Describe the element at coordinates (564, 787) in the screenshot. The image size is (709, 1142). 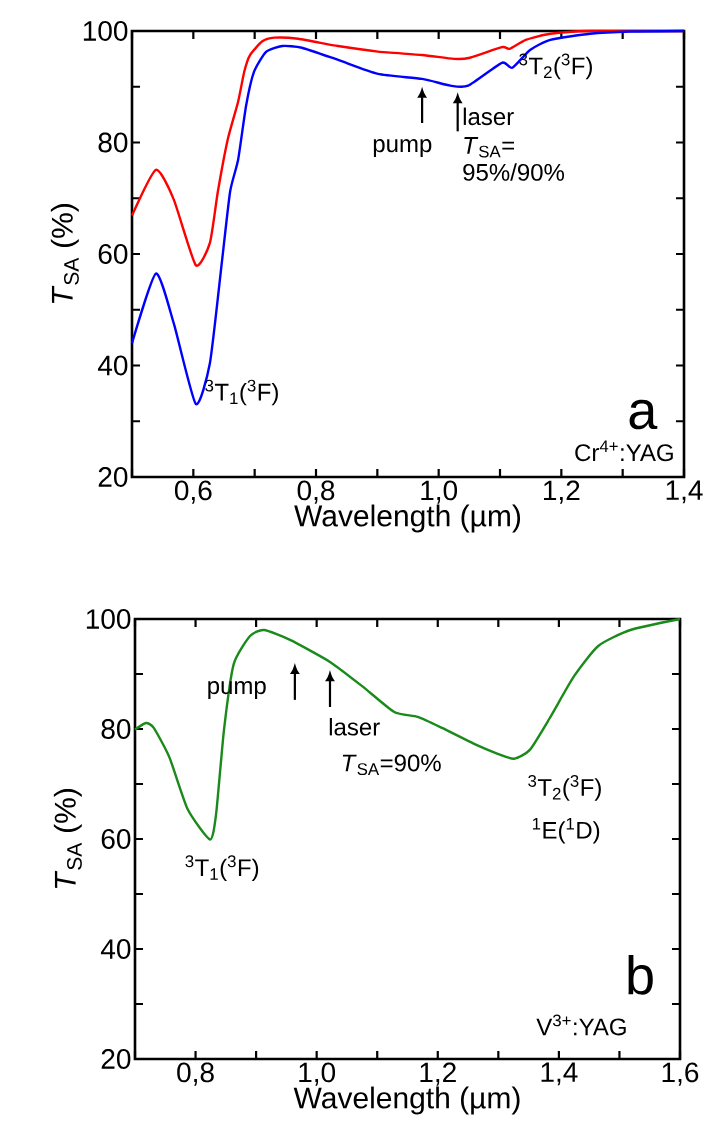
I see `annotation: $^{3}$T$_{2}$($^{3}$F)` at that location.